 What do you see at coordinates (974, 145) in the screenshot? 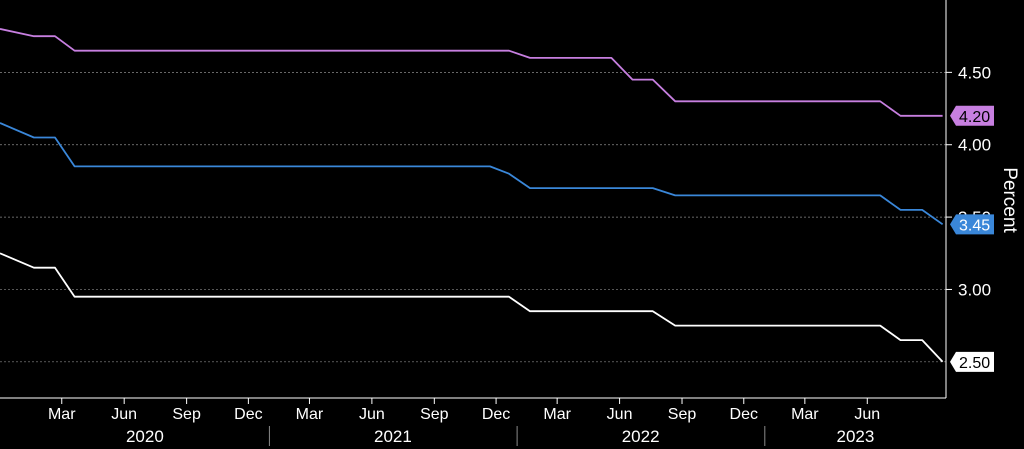
I see `y-tick-label: 4.00` at bounding box center [974, 145].